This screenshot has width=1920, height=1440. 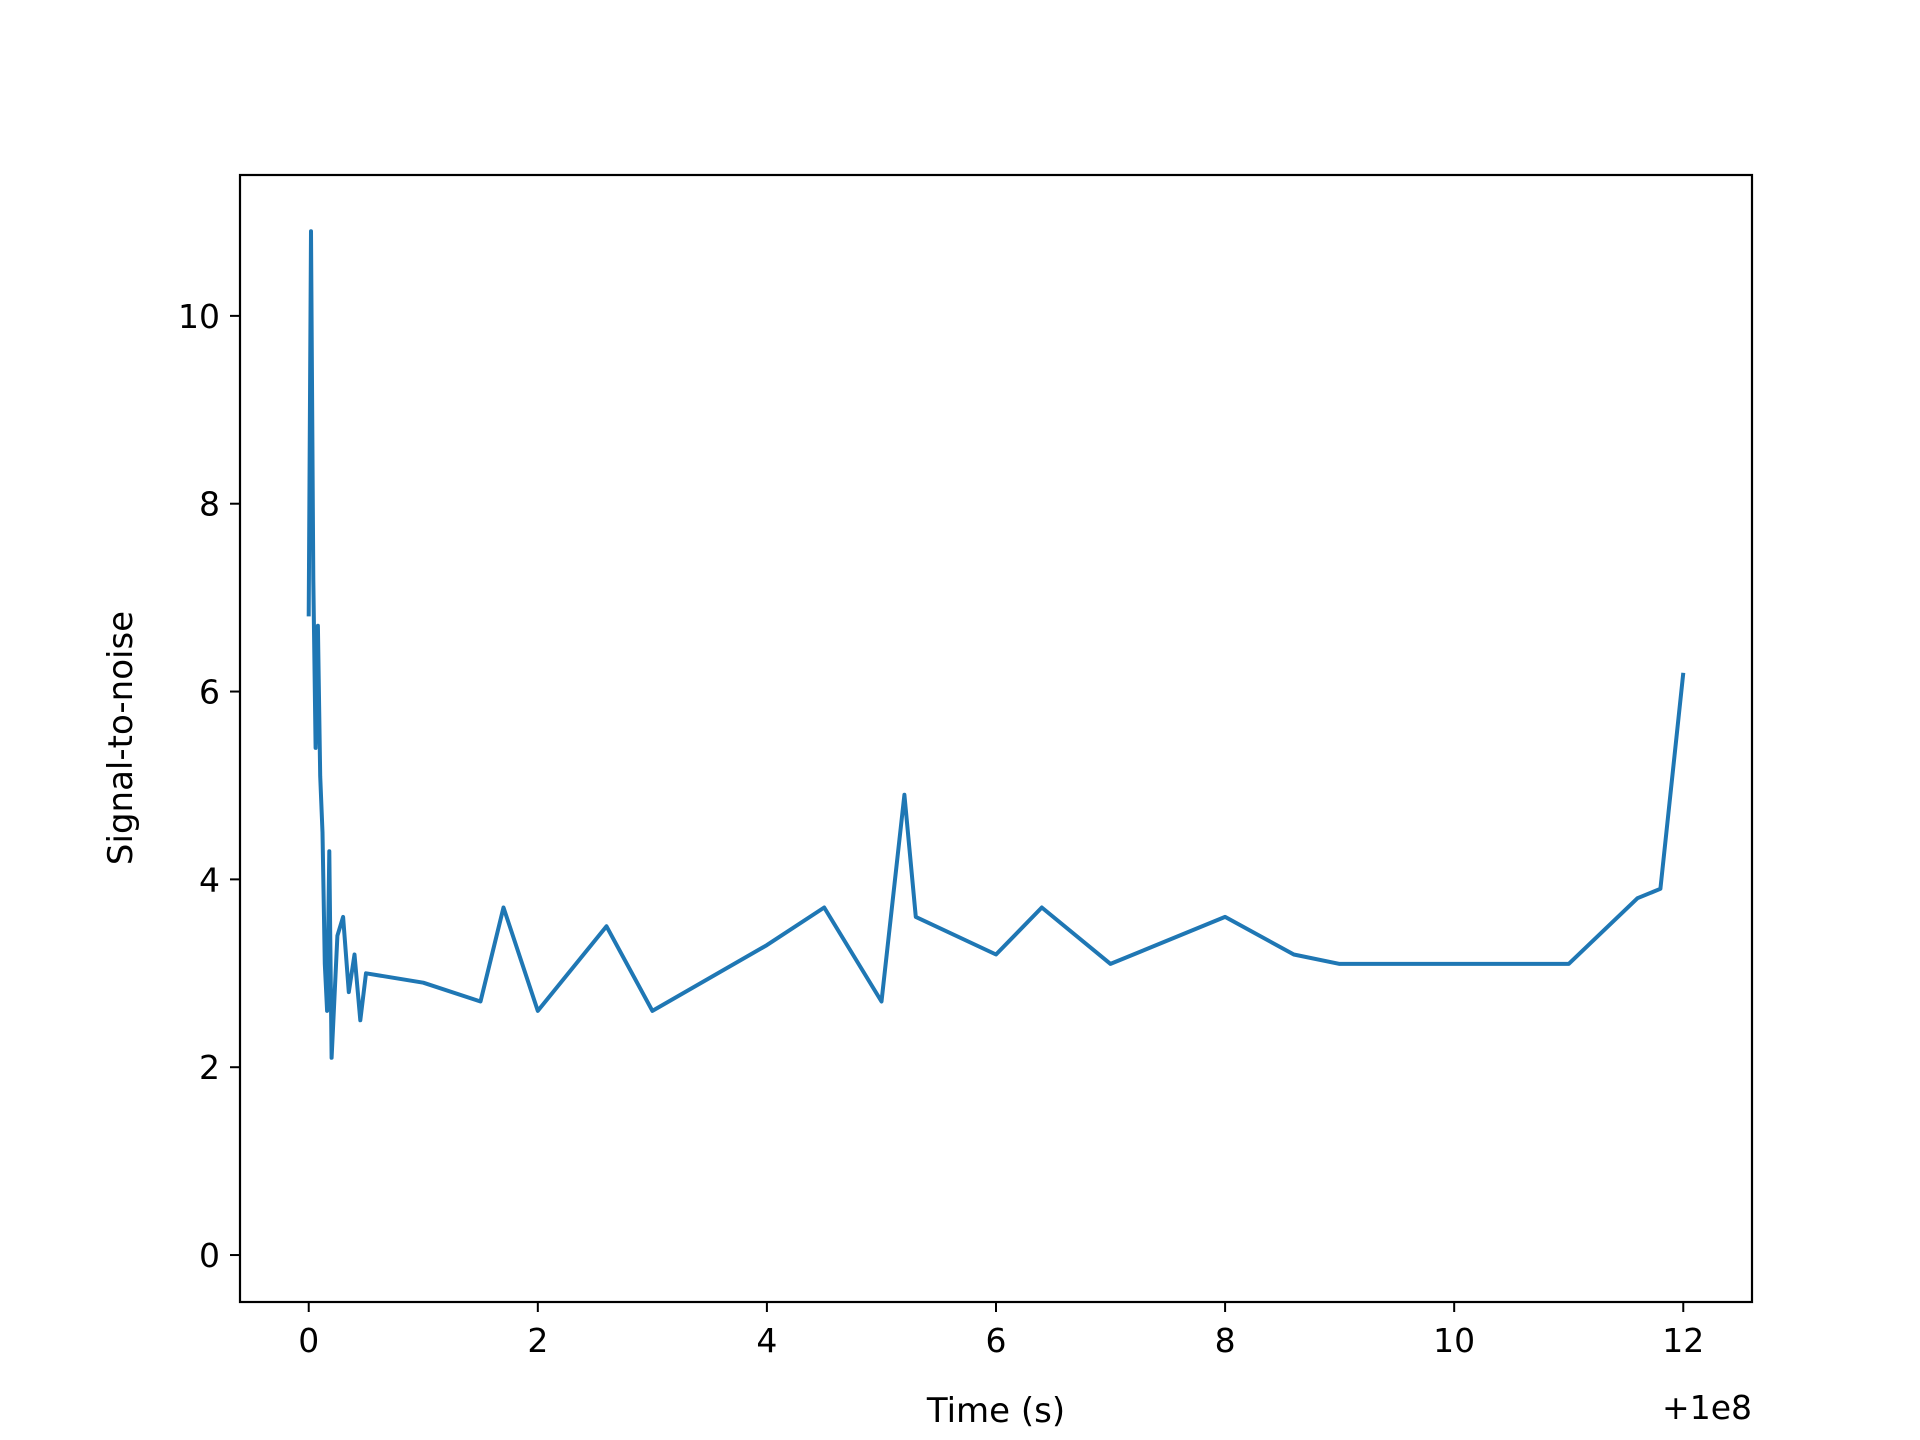 What do you see at coordinates (995, 1411) in the screenshot?
I see `x-axis-label: Time (s)` at bounding box center [995, 1411].